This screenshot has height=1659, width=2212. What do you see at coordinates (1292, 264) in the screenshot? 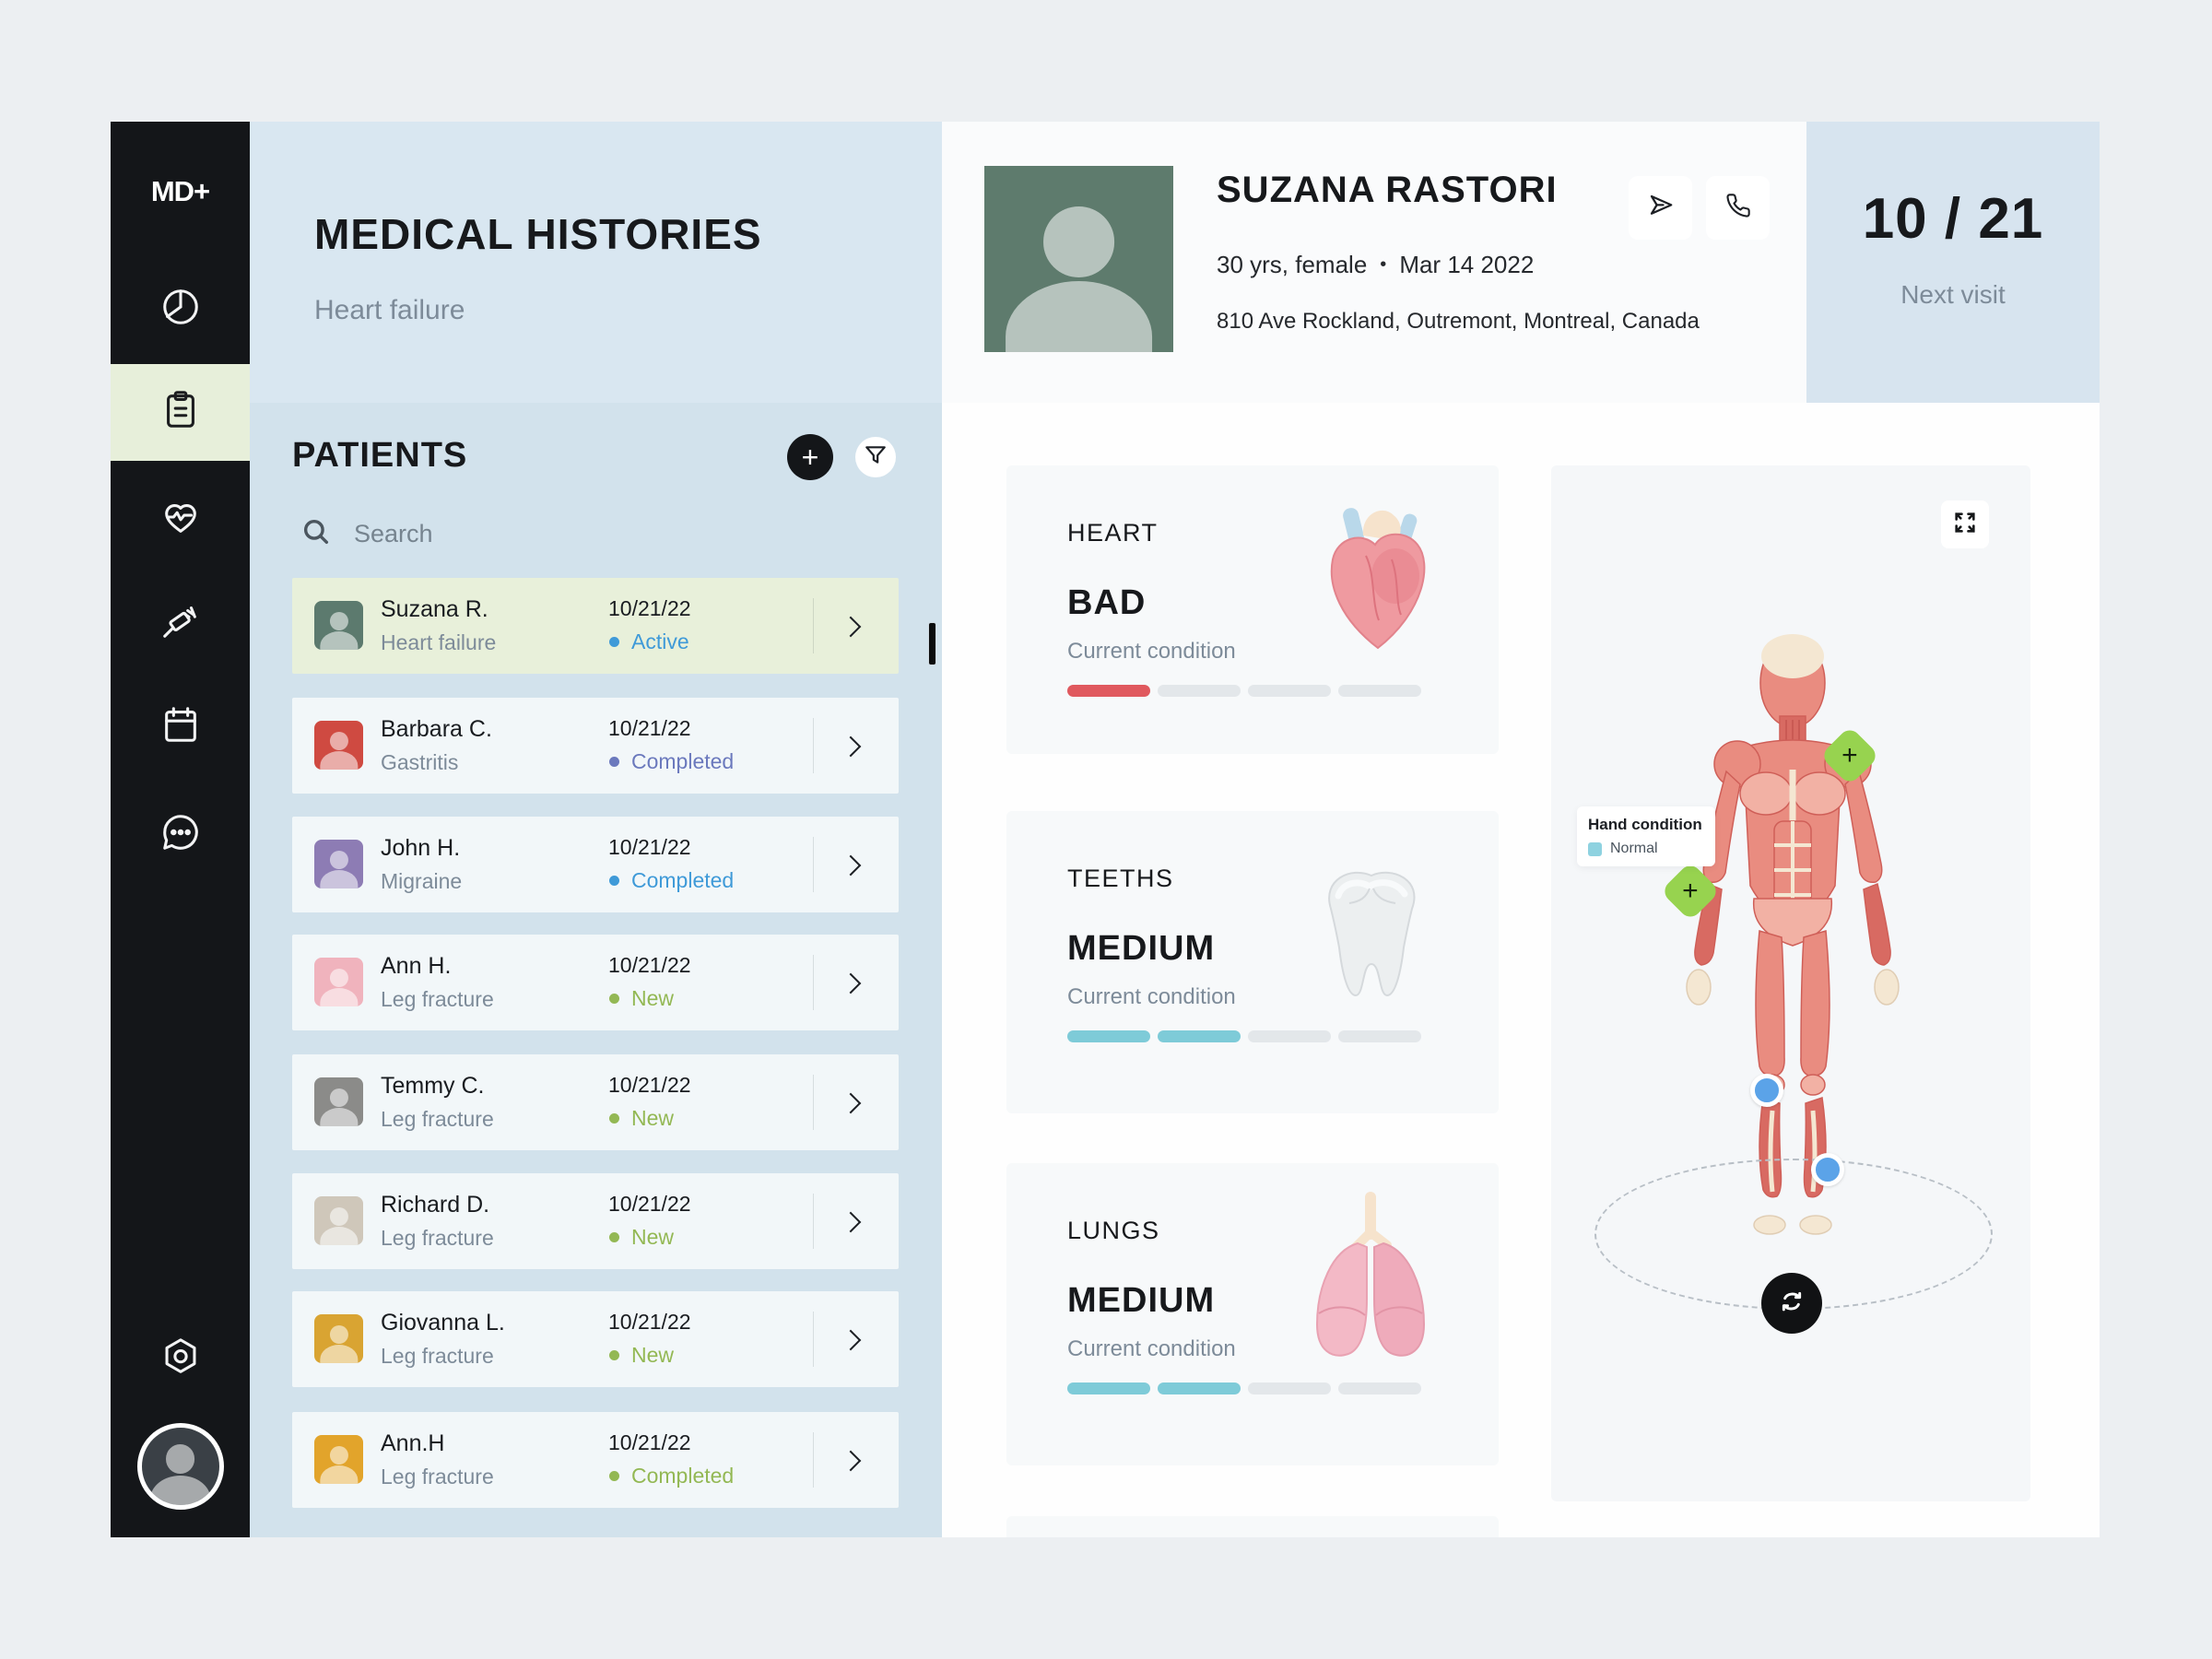
I see `patient-age-sex: 30 yrs, female` at bounding box center [1292, 264].